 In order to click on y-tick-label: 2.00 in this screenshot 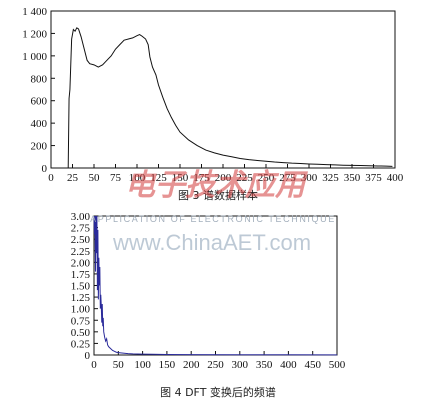, I will do `click(81, 263)`.